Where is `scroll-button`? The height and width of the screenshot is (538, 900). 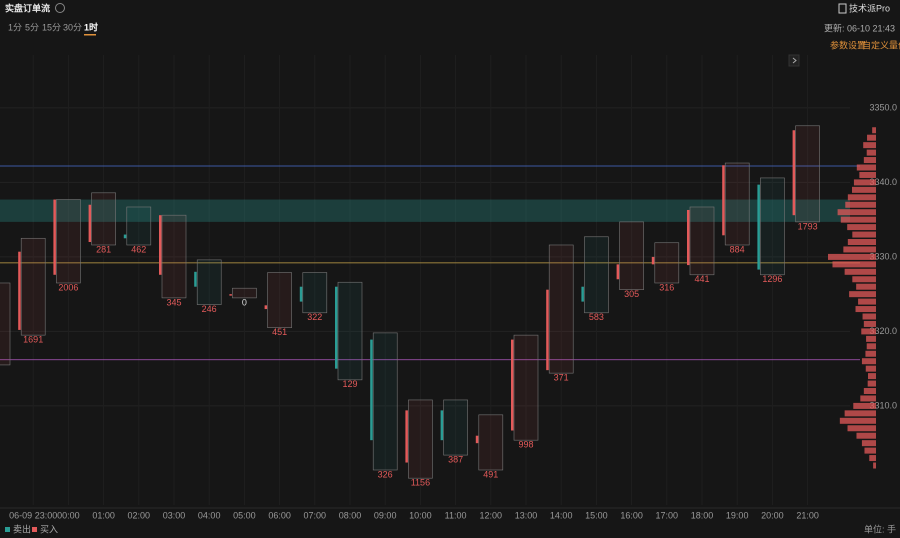 scroll-button is located at coordinates (794, 60).